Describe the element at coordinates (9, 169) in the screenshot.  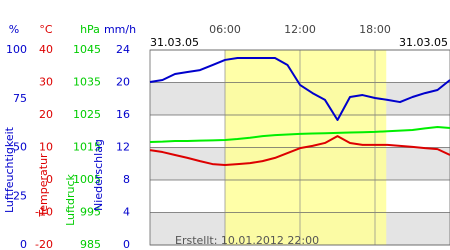
I see `axis-title: Luftfeuchtigkeit` at that location.